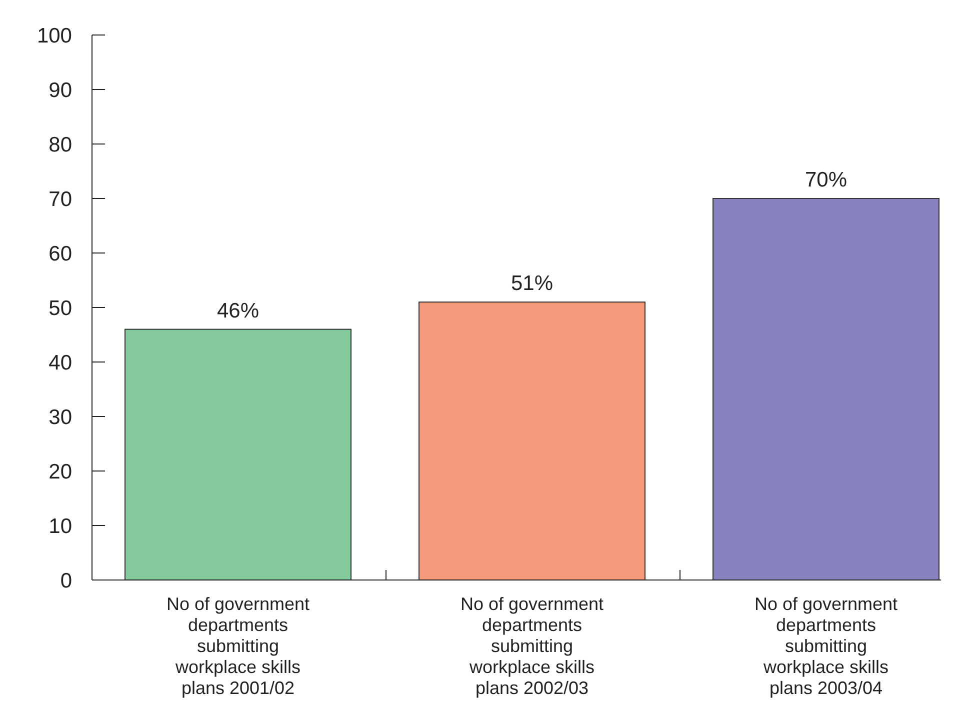  I want to click on y-tick-label: 80, so click(60, 144).